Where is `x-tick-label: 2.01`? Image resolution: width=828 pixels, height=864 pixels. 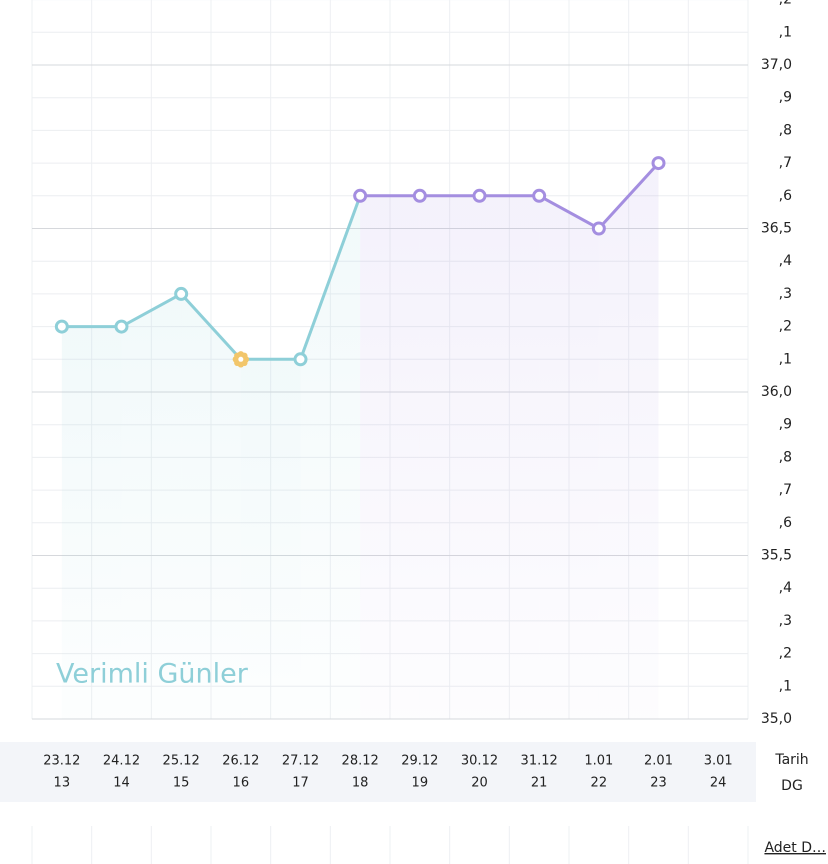 x-tick-label: 2.01 is located at coordinates (658, 761).